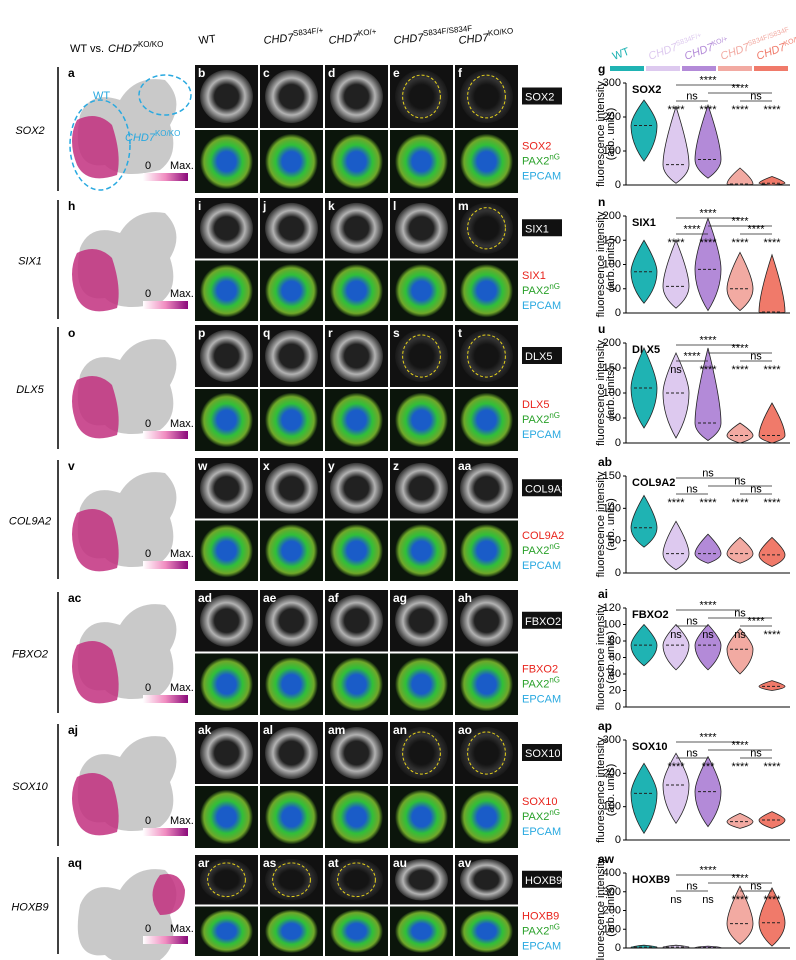  Describe the element at coordinates (30, 522) in the screenshot. I see `gene-label: COL9A2` at that location.